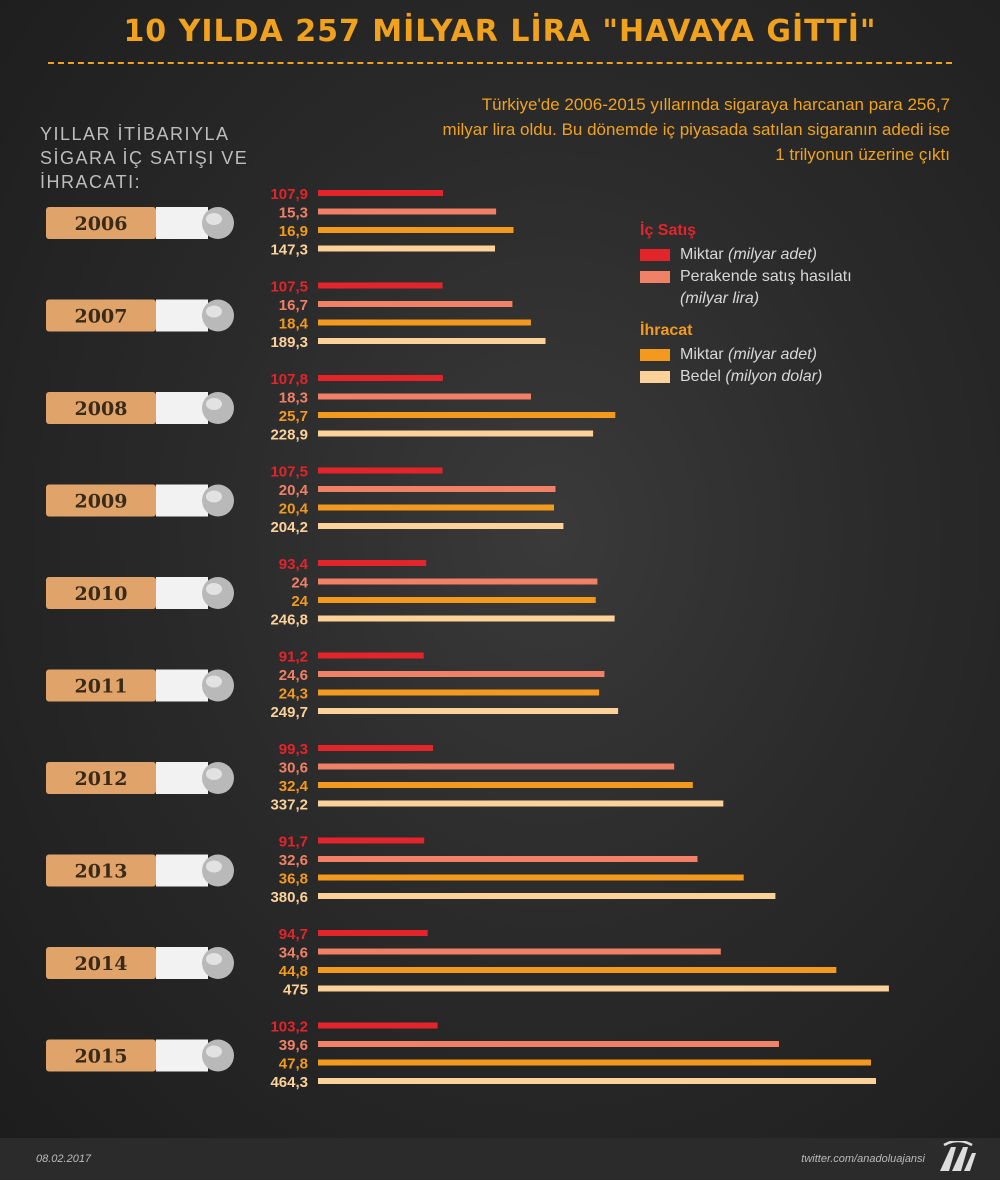 The width and height of the screenshot is (1000, 1180). Describe the element at coordinates (500, 63) in the screenshot. I see `title-divider` at that location.